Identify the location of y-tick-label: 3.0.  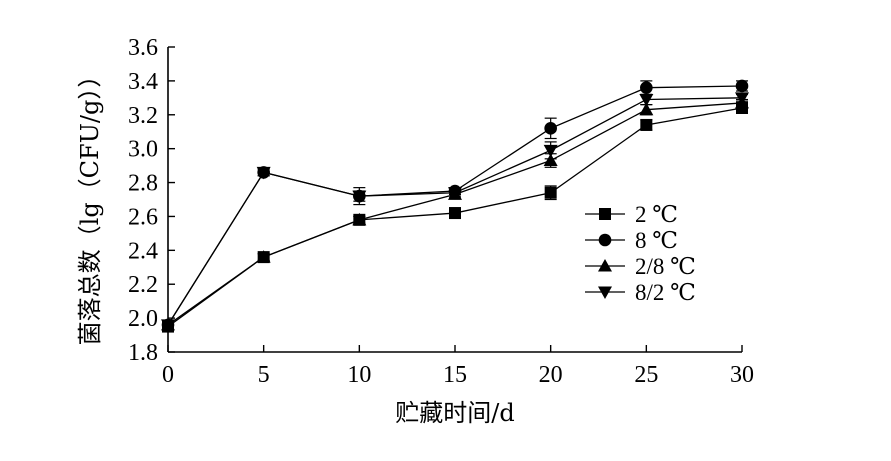
(143, 150).